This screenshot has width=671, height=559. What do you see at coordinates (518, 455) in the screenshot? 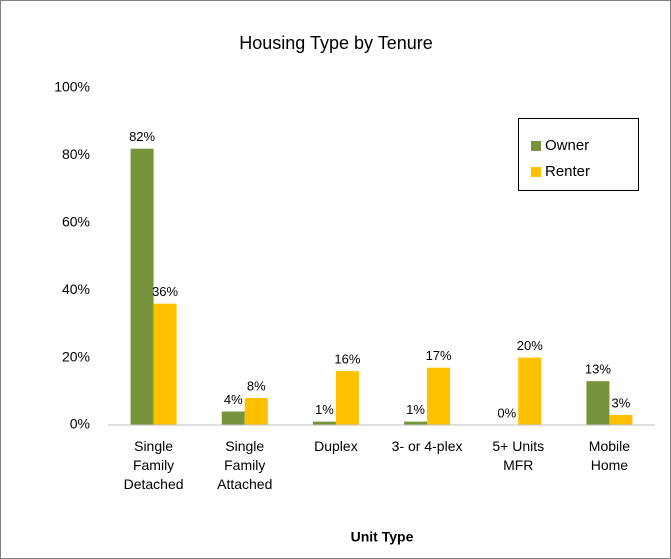
I see `x-tick-label: 5+ Units MFR` at bounding box center [518, 455].